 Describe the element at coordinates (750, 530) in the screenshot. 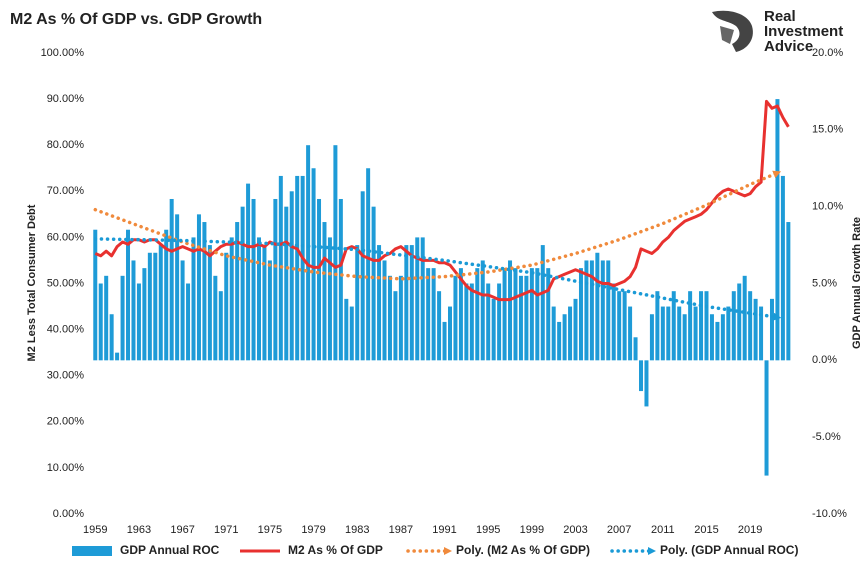

I see `x-tick-label: 2019` at that location.